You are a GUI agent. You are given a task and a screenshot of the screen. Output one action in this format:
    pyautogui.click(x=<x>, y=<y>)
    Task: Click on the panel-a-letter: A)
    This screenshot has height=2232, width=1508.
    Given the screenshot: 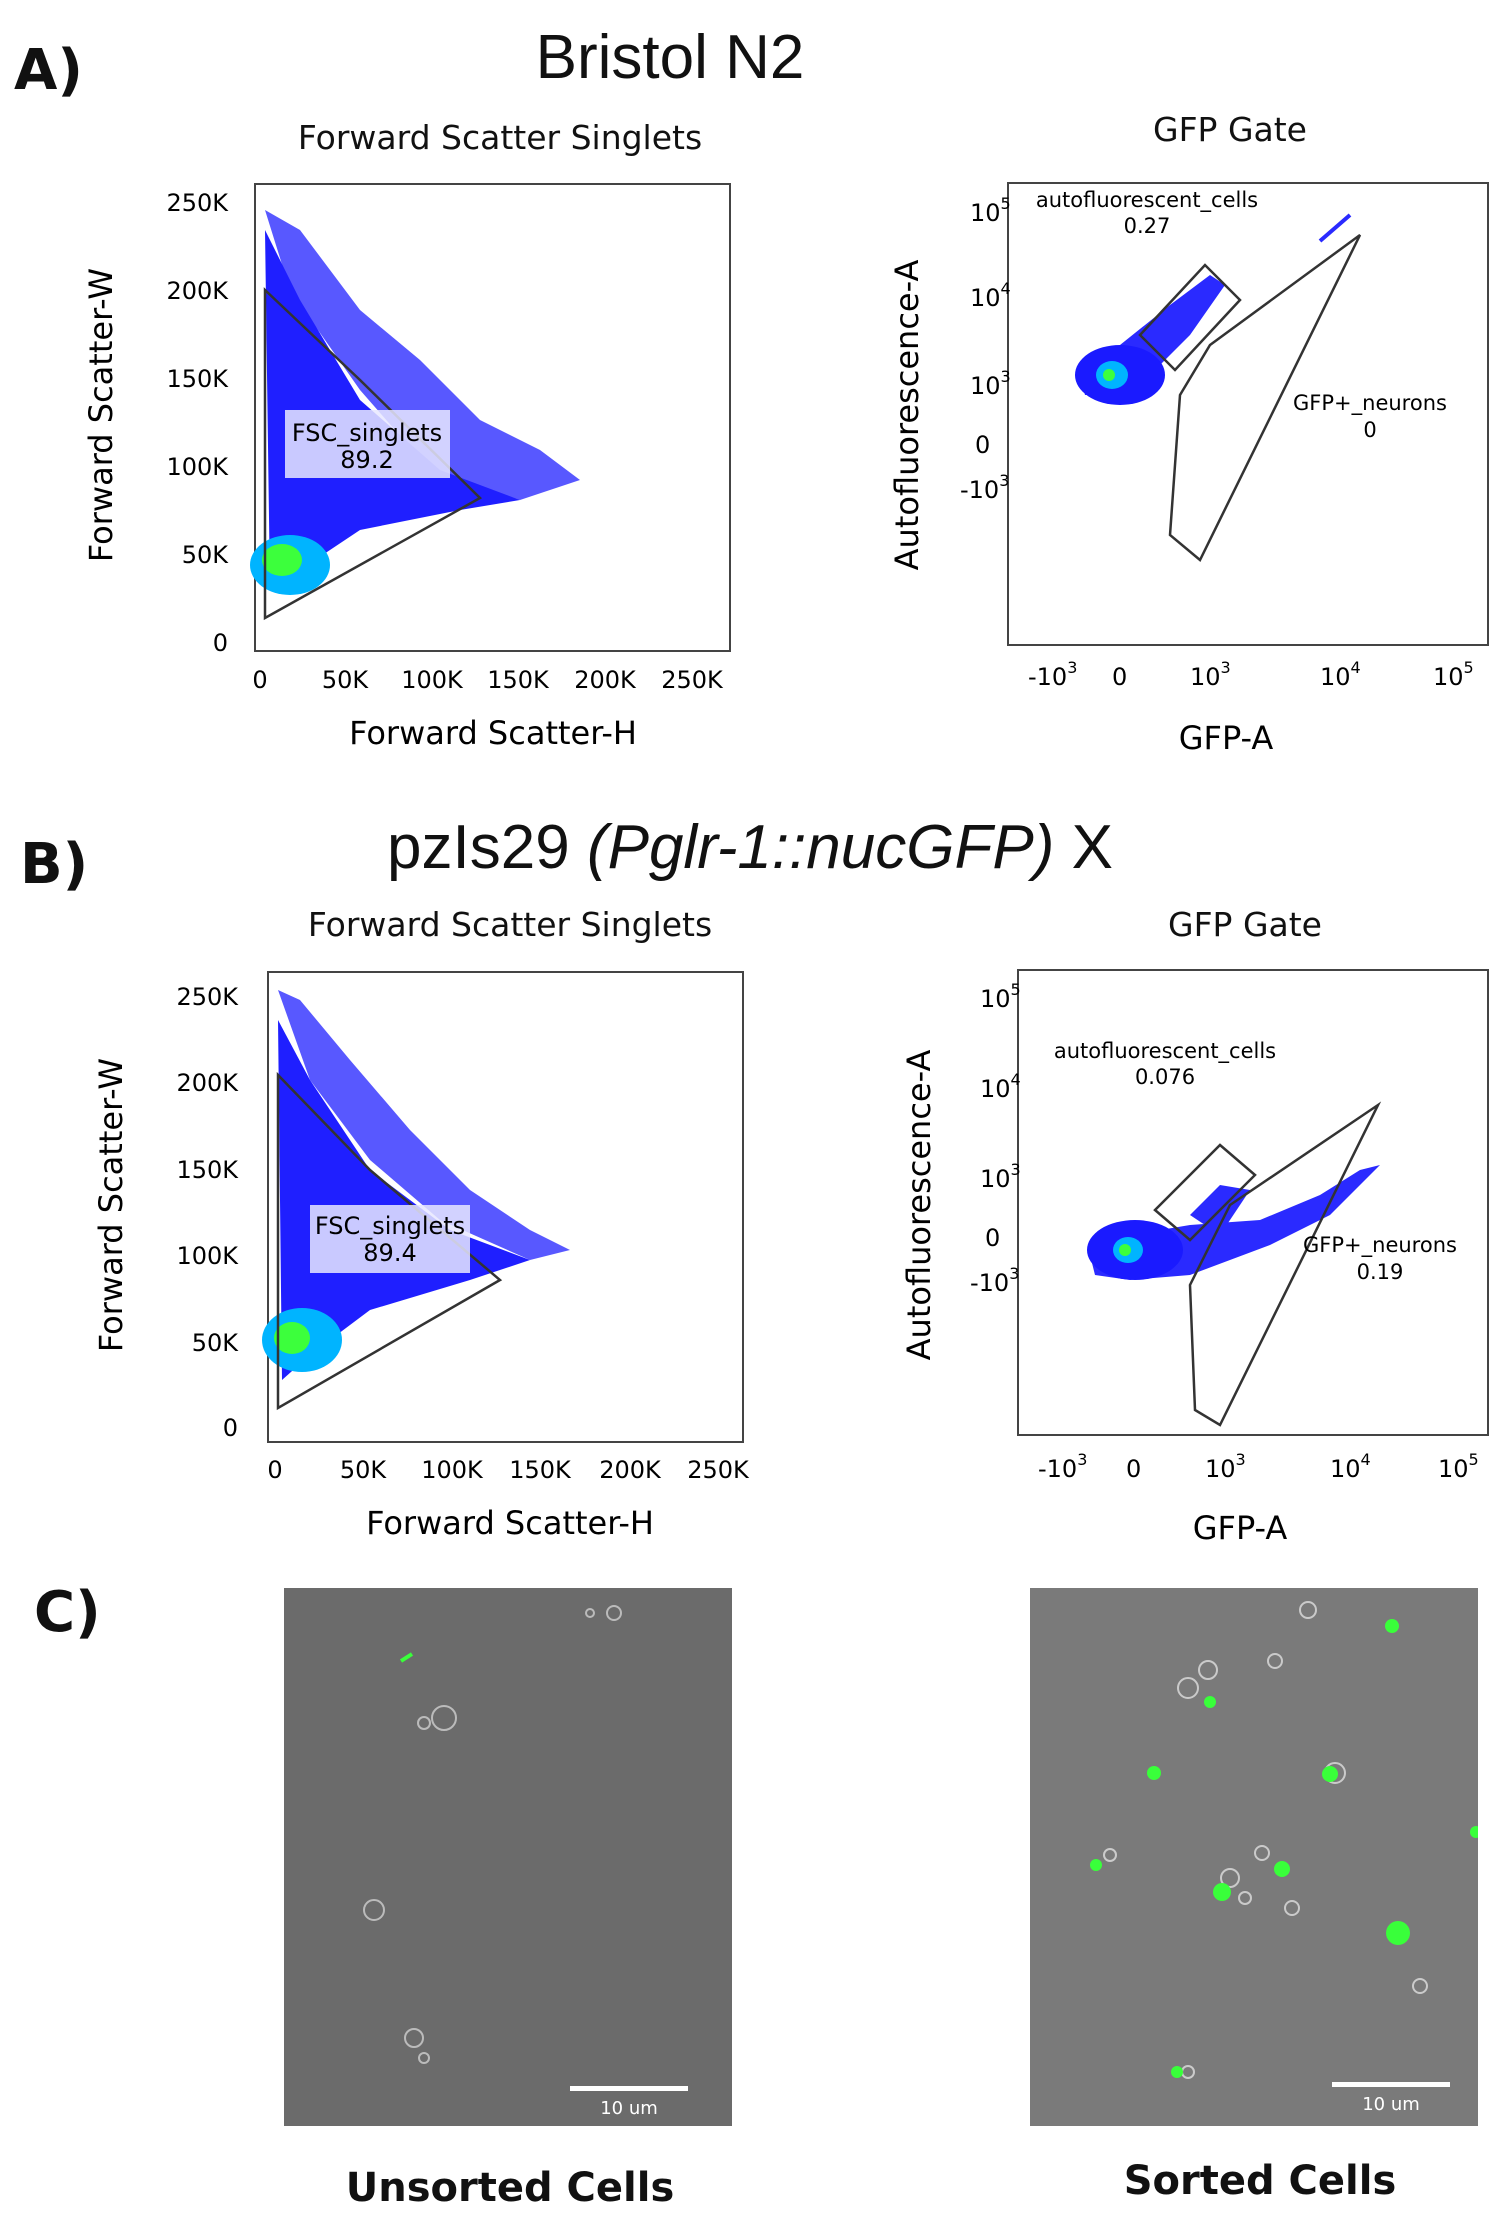 What is the action you would take?
    pyautogui.click(x=48, y=70)
    